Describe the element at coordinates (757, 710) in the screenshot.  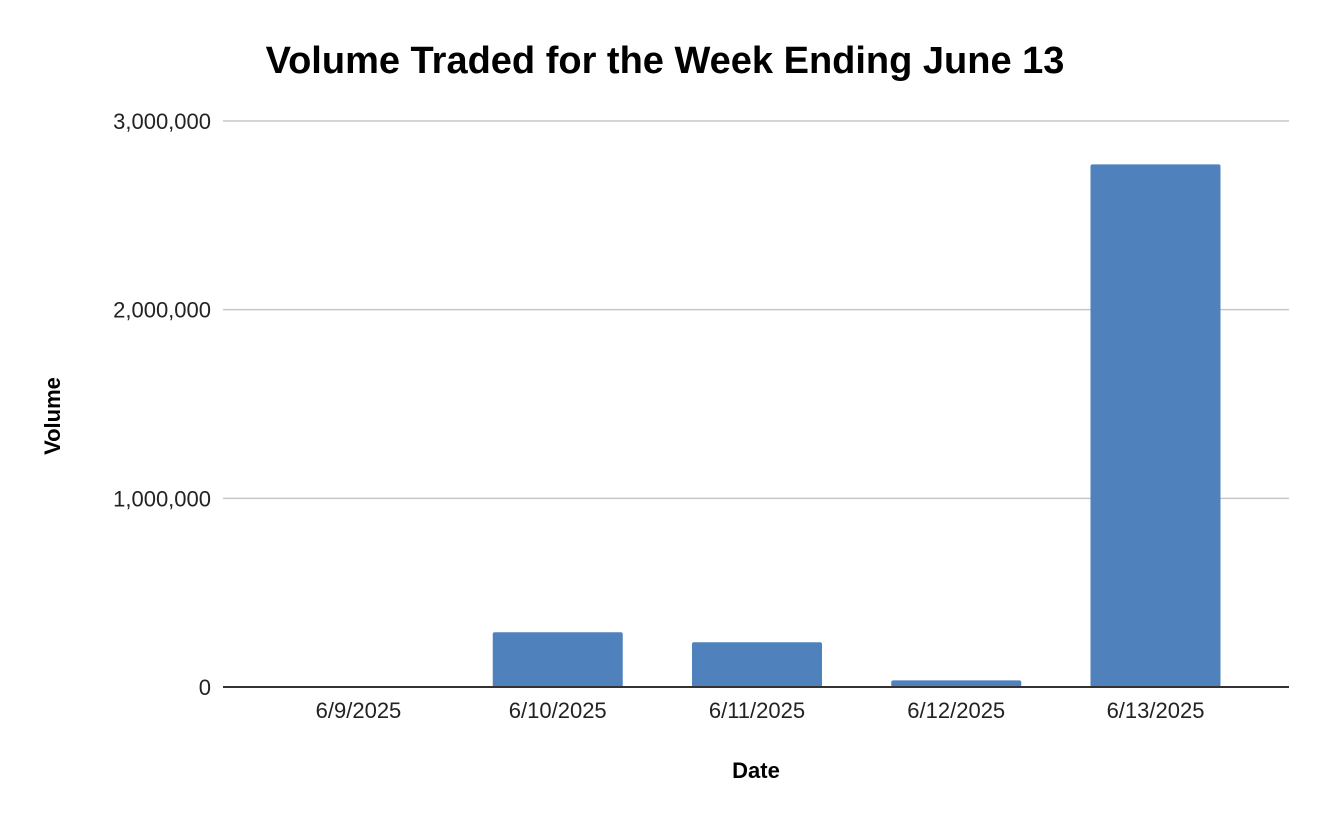
I see `x-tick-label: 6/11/2025` at that location.